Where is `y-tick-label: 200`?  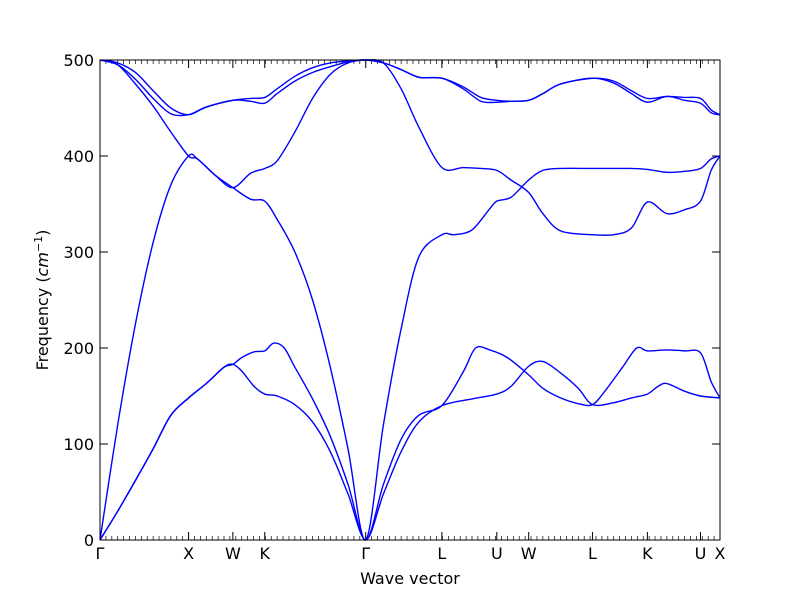 y-tick-label: 200 is located at coordinates (78, 348).